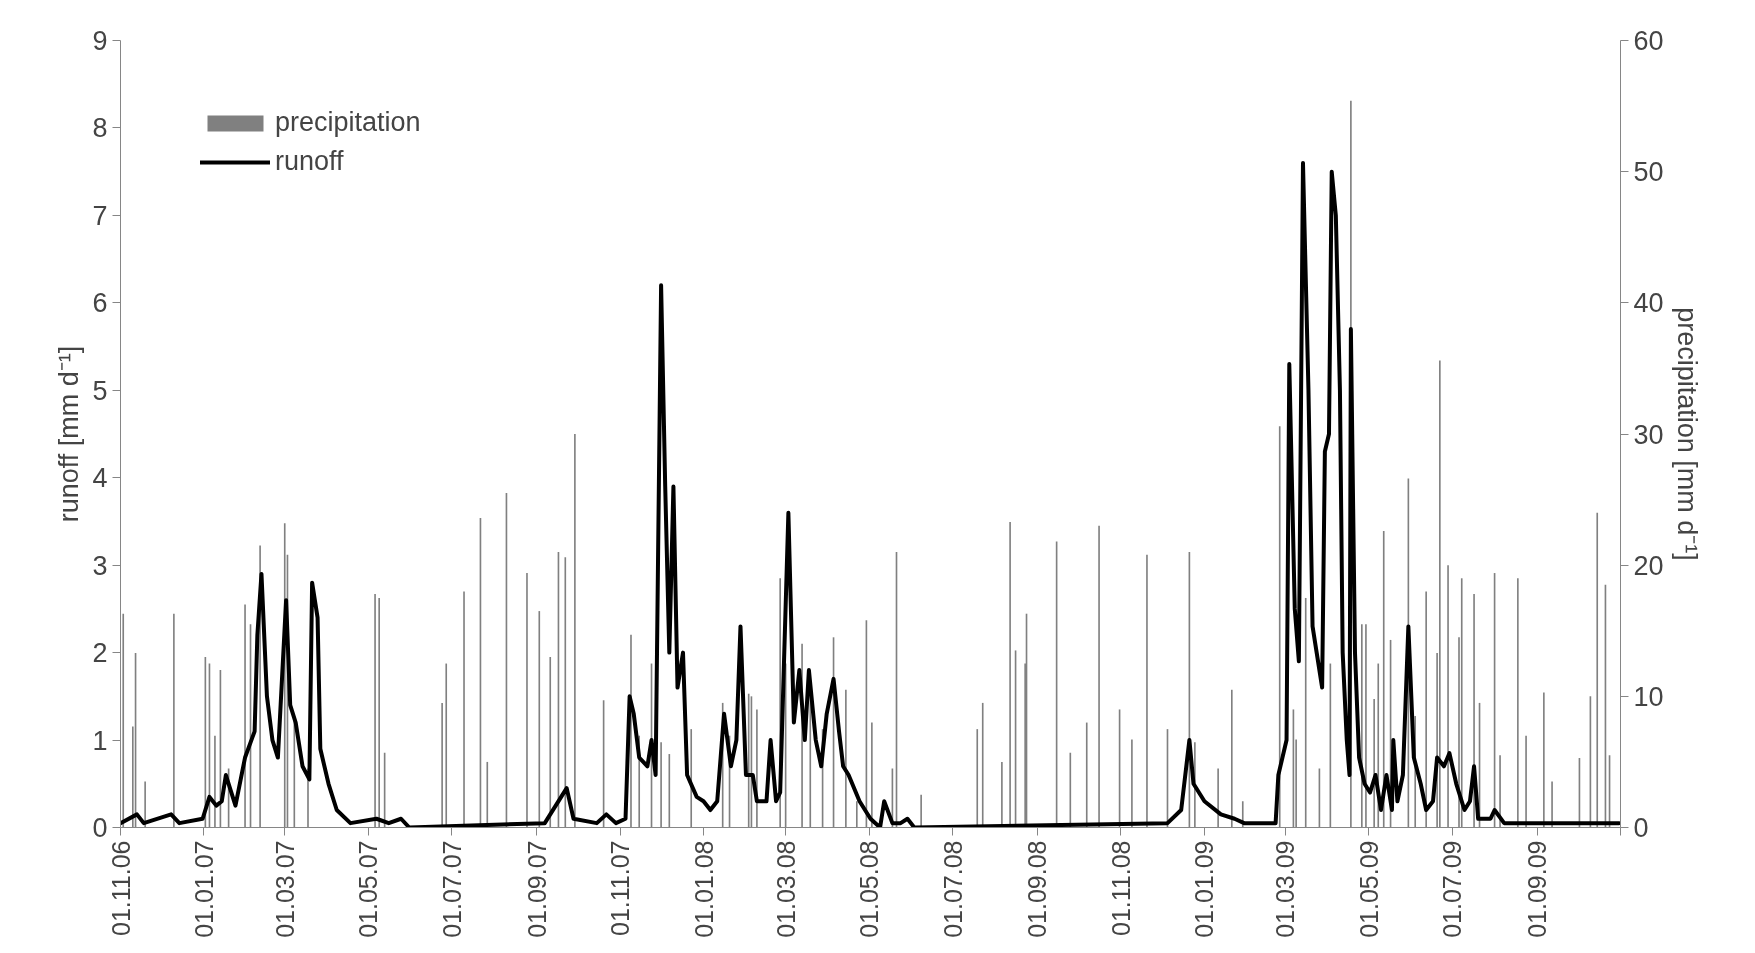  Describe the element at coordinates (1648, 41) in the screenshot. I see `y2-tick-label: 60` at that location.